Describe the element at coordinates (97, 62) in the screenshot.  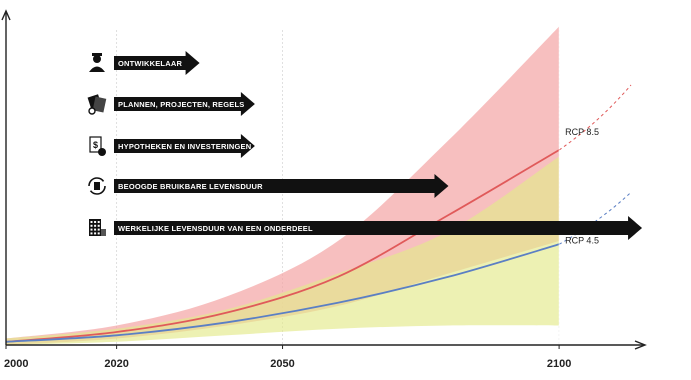
I see `developer-icon` at that location.